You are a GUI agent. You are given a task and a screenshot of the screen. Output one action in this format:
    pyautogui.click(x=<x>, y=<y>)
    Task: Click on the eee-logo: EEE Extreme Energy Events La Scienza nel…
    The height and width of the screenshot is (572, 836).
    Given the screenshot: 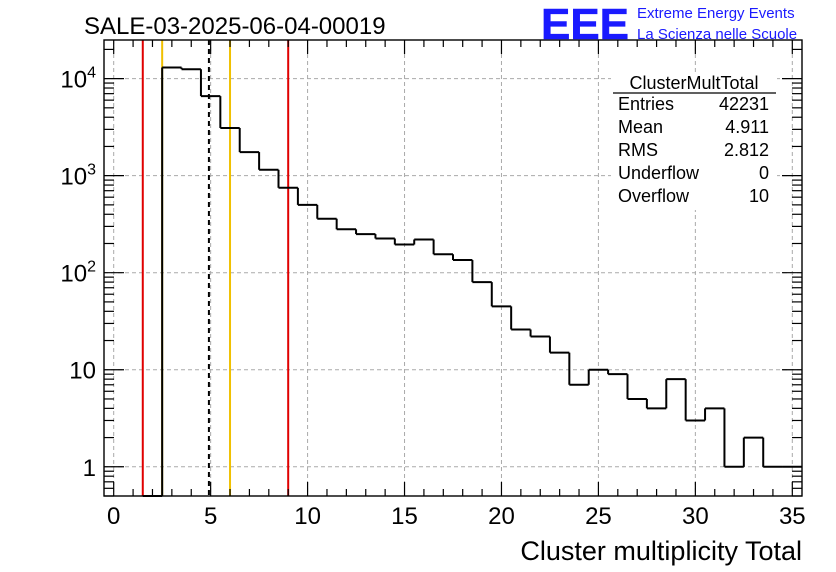 What is the action you would take?
    pyautogui.click(x=669, y=24)
    